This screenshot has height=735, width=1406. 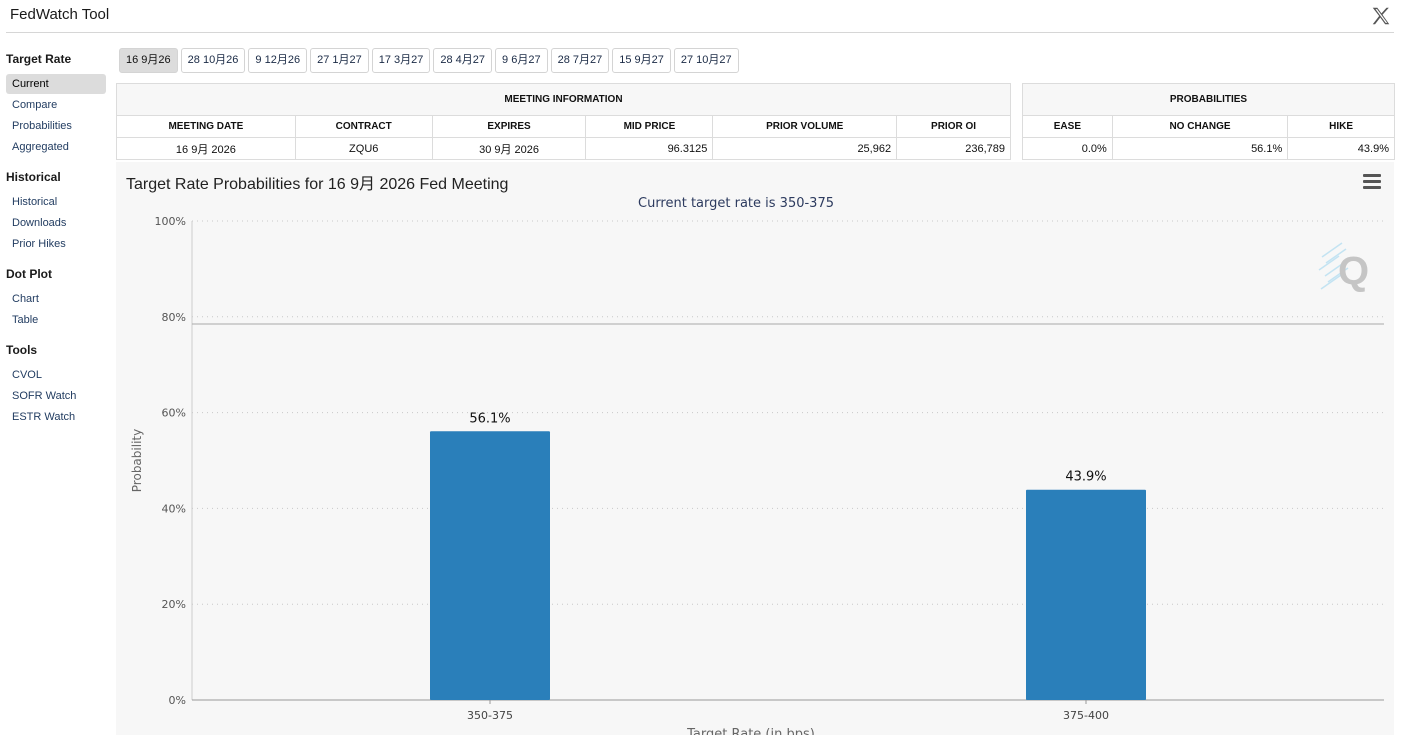 What do you see at coordinates (736, 203) in the screenshot?
I see `chart-subtitle: Current target rate is 350-375` at bounding box center [736, 203].